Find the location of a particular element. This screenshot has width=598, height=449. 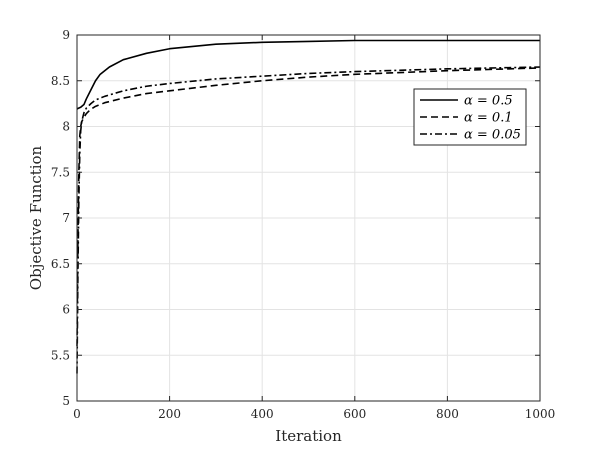

y-tick-label: 5.5 is located at coordinates (60, 355).